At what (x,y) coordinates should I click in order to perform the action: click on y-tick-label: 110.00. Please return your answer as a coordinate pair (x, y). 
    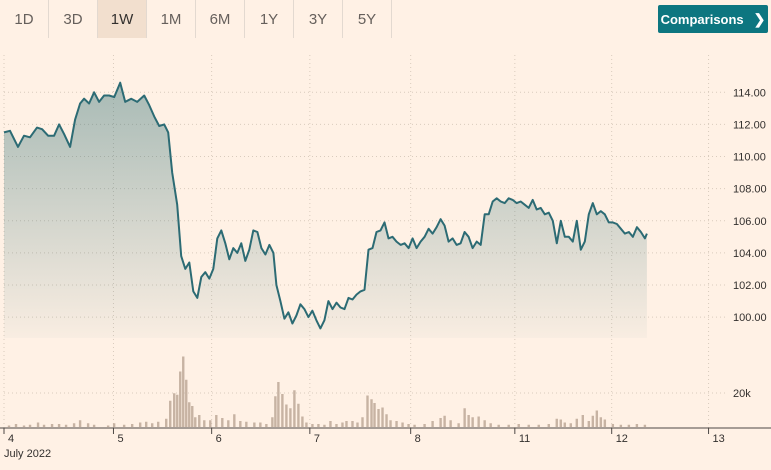
    Looking at the image, I should click on (749, 158).